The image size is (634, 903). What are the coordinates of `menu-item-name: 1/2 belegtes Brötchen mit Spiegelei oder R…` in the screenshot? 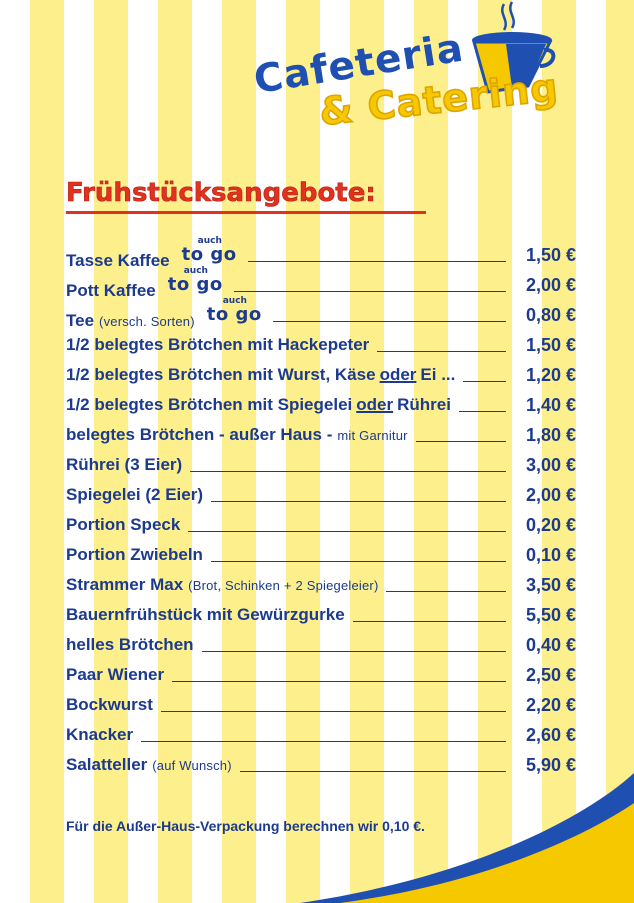 It's located at (258, 405).